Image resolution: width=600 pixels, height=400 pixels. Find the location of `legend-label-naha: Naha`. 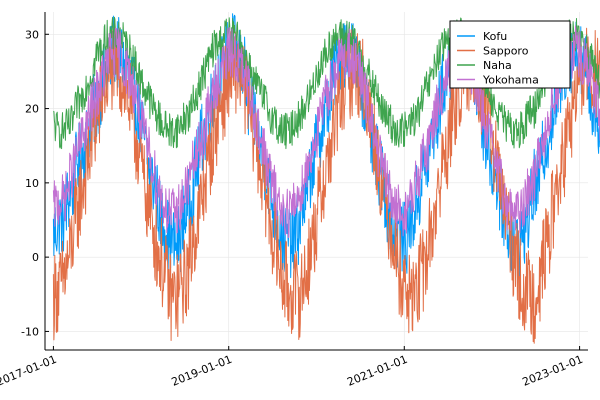

legend-label-naha: Naha is located at coordinates (497, 65).